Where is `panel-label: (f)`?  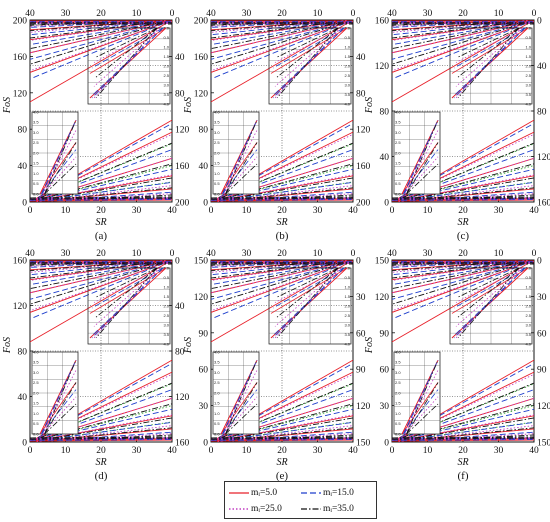
panel-label: (f) is located at coordinates (463, 476).